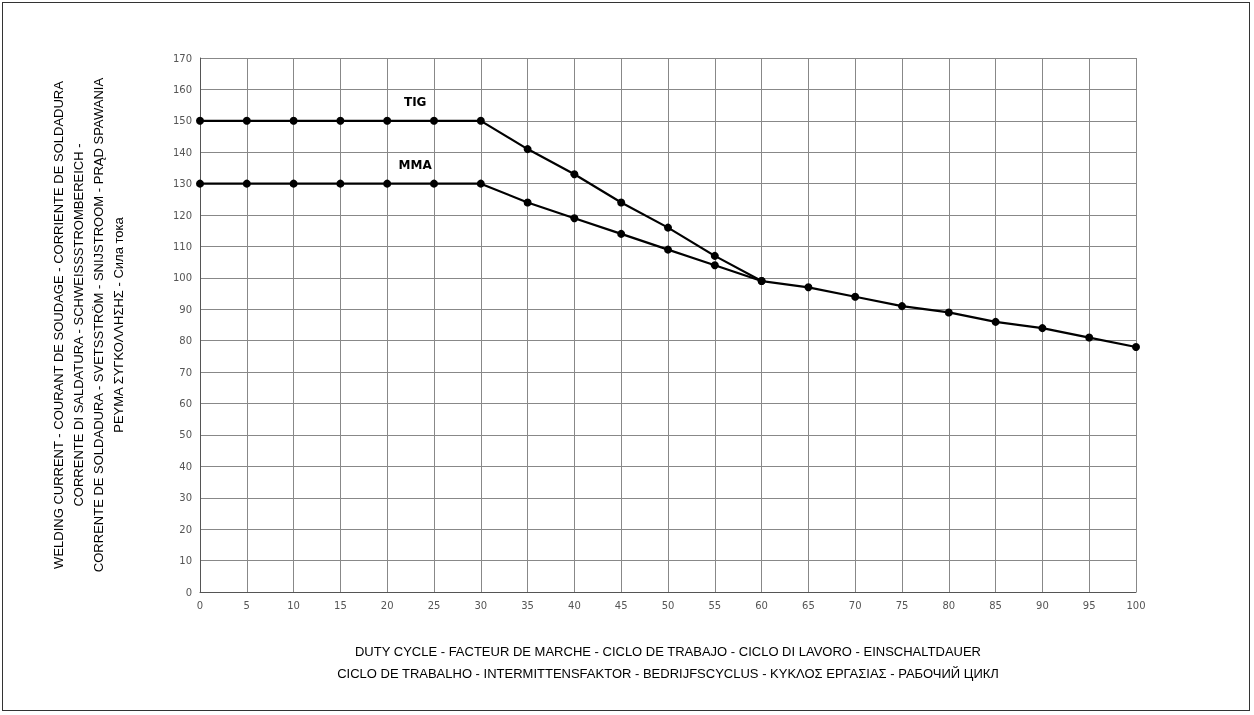 This screenshot has height=715, width=1254. Describe the element at coordinates (182, 278) in the screenshot. I see `y-tick-label: 100` at that location.